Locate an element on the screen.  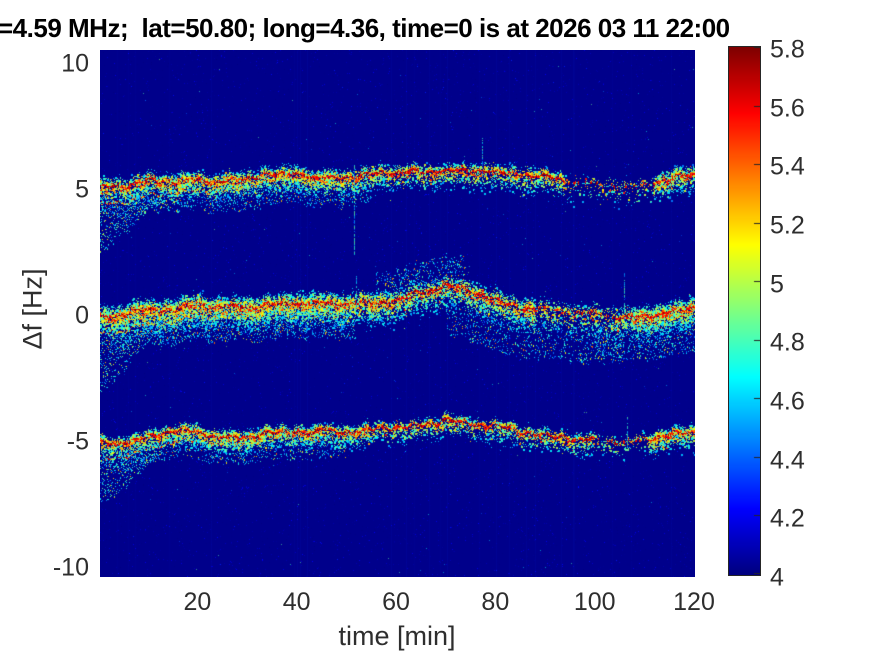
colorbar-tick-label: 4.4 is located at coordinates (787, 459).